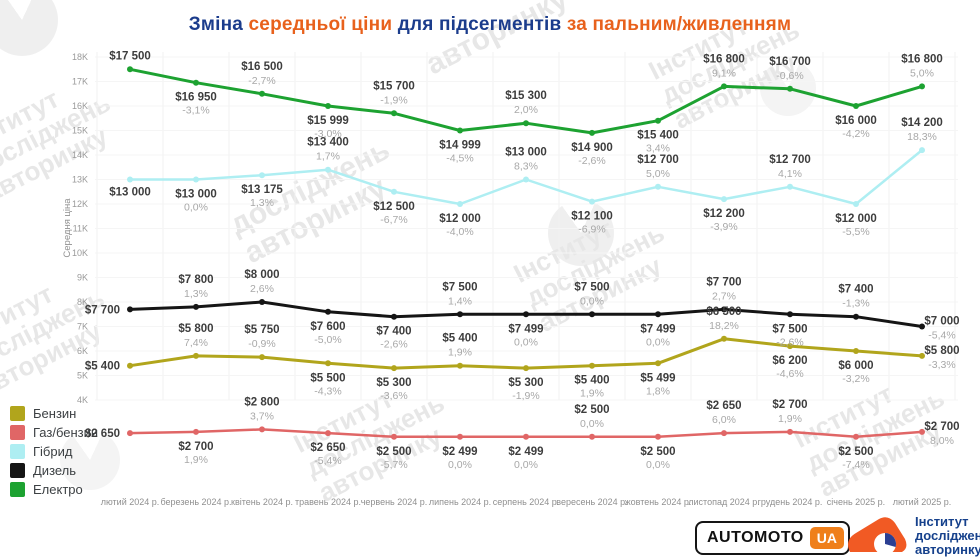 Image resolution: width=980 pixels, height=560 pixels. What do you see at coordinates (393, 220) in the screenshot?
I see `percent-label: -6,7%` at bounding box center [393, 220].